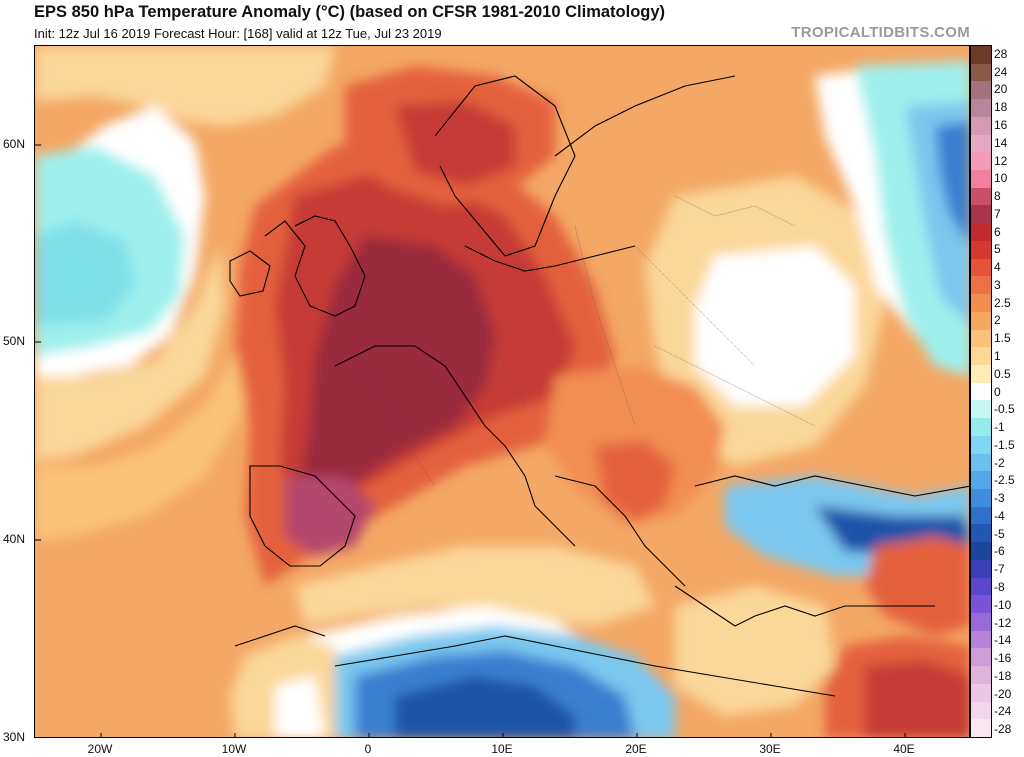 Image resolution: width=1024 pixels, height=757 pixels. I want to click on colorbar-label: 24, so click(1001, 71).